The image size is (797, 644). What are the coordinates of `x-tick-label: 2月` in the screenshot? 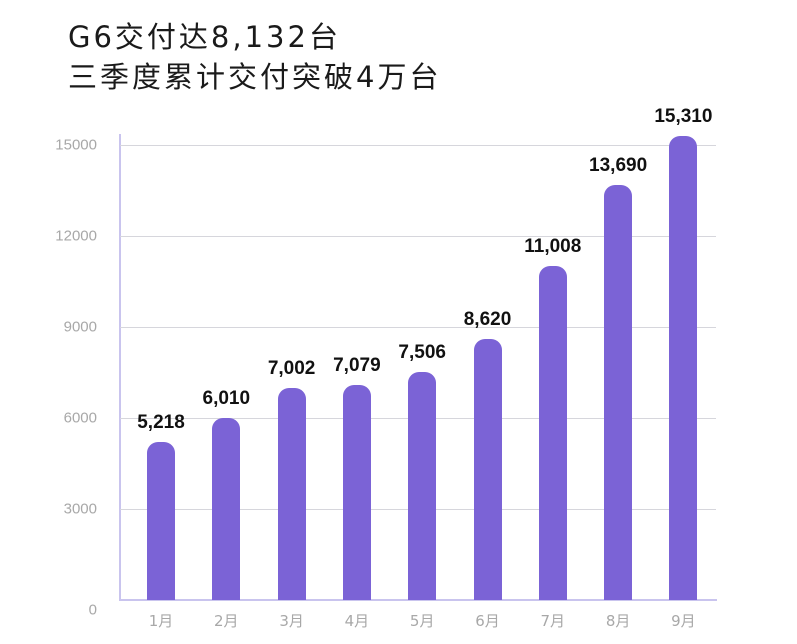 It's located at (226, 621).